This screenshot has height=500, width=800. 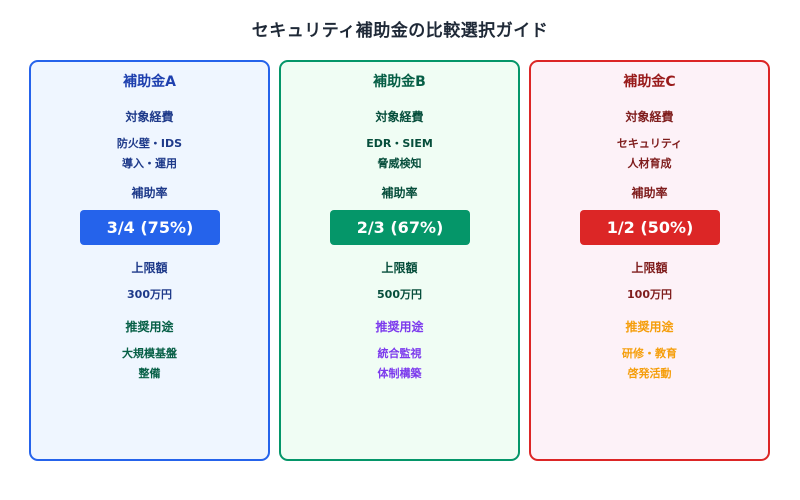 What do you see at coordinates (149, 353) in the screenshot?
I see `recommended-use-line-1: 大規模基盤` at bounding box center [149, 353].